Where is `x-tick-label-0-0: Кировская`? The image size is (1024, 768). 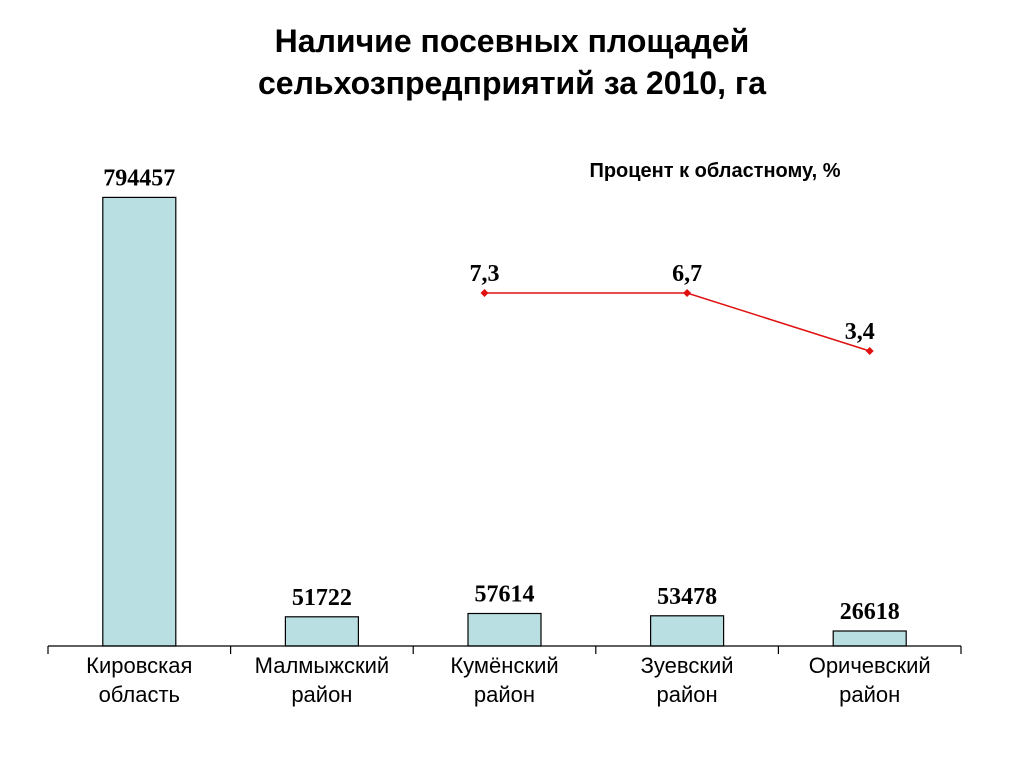
x-tick-label-0-0: Кировская is located at coordinates (139, 665).